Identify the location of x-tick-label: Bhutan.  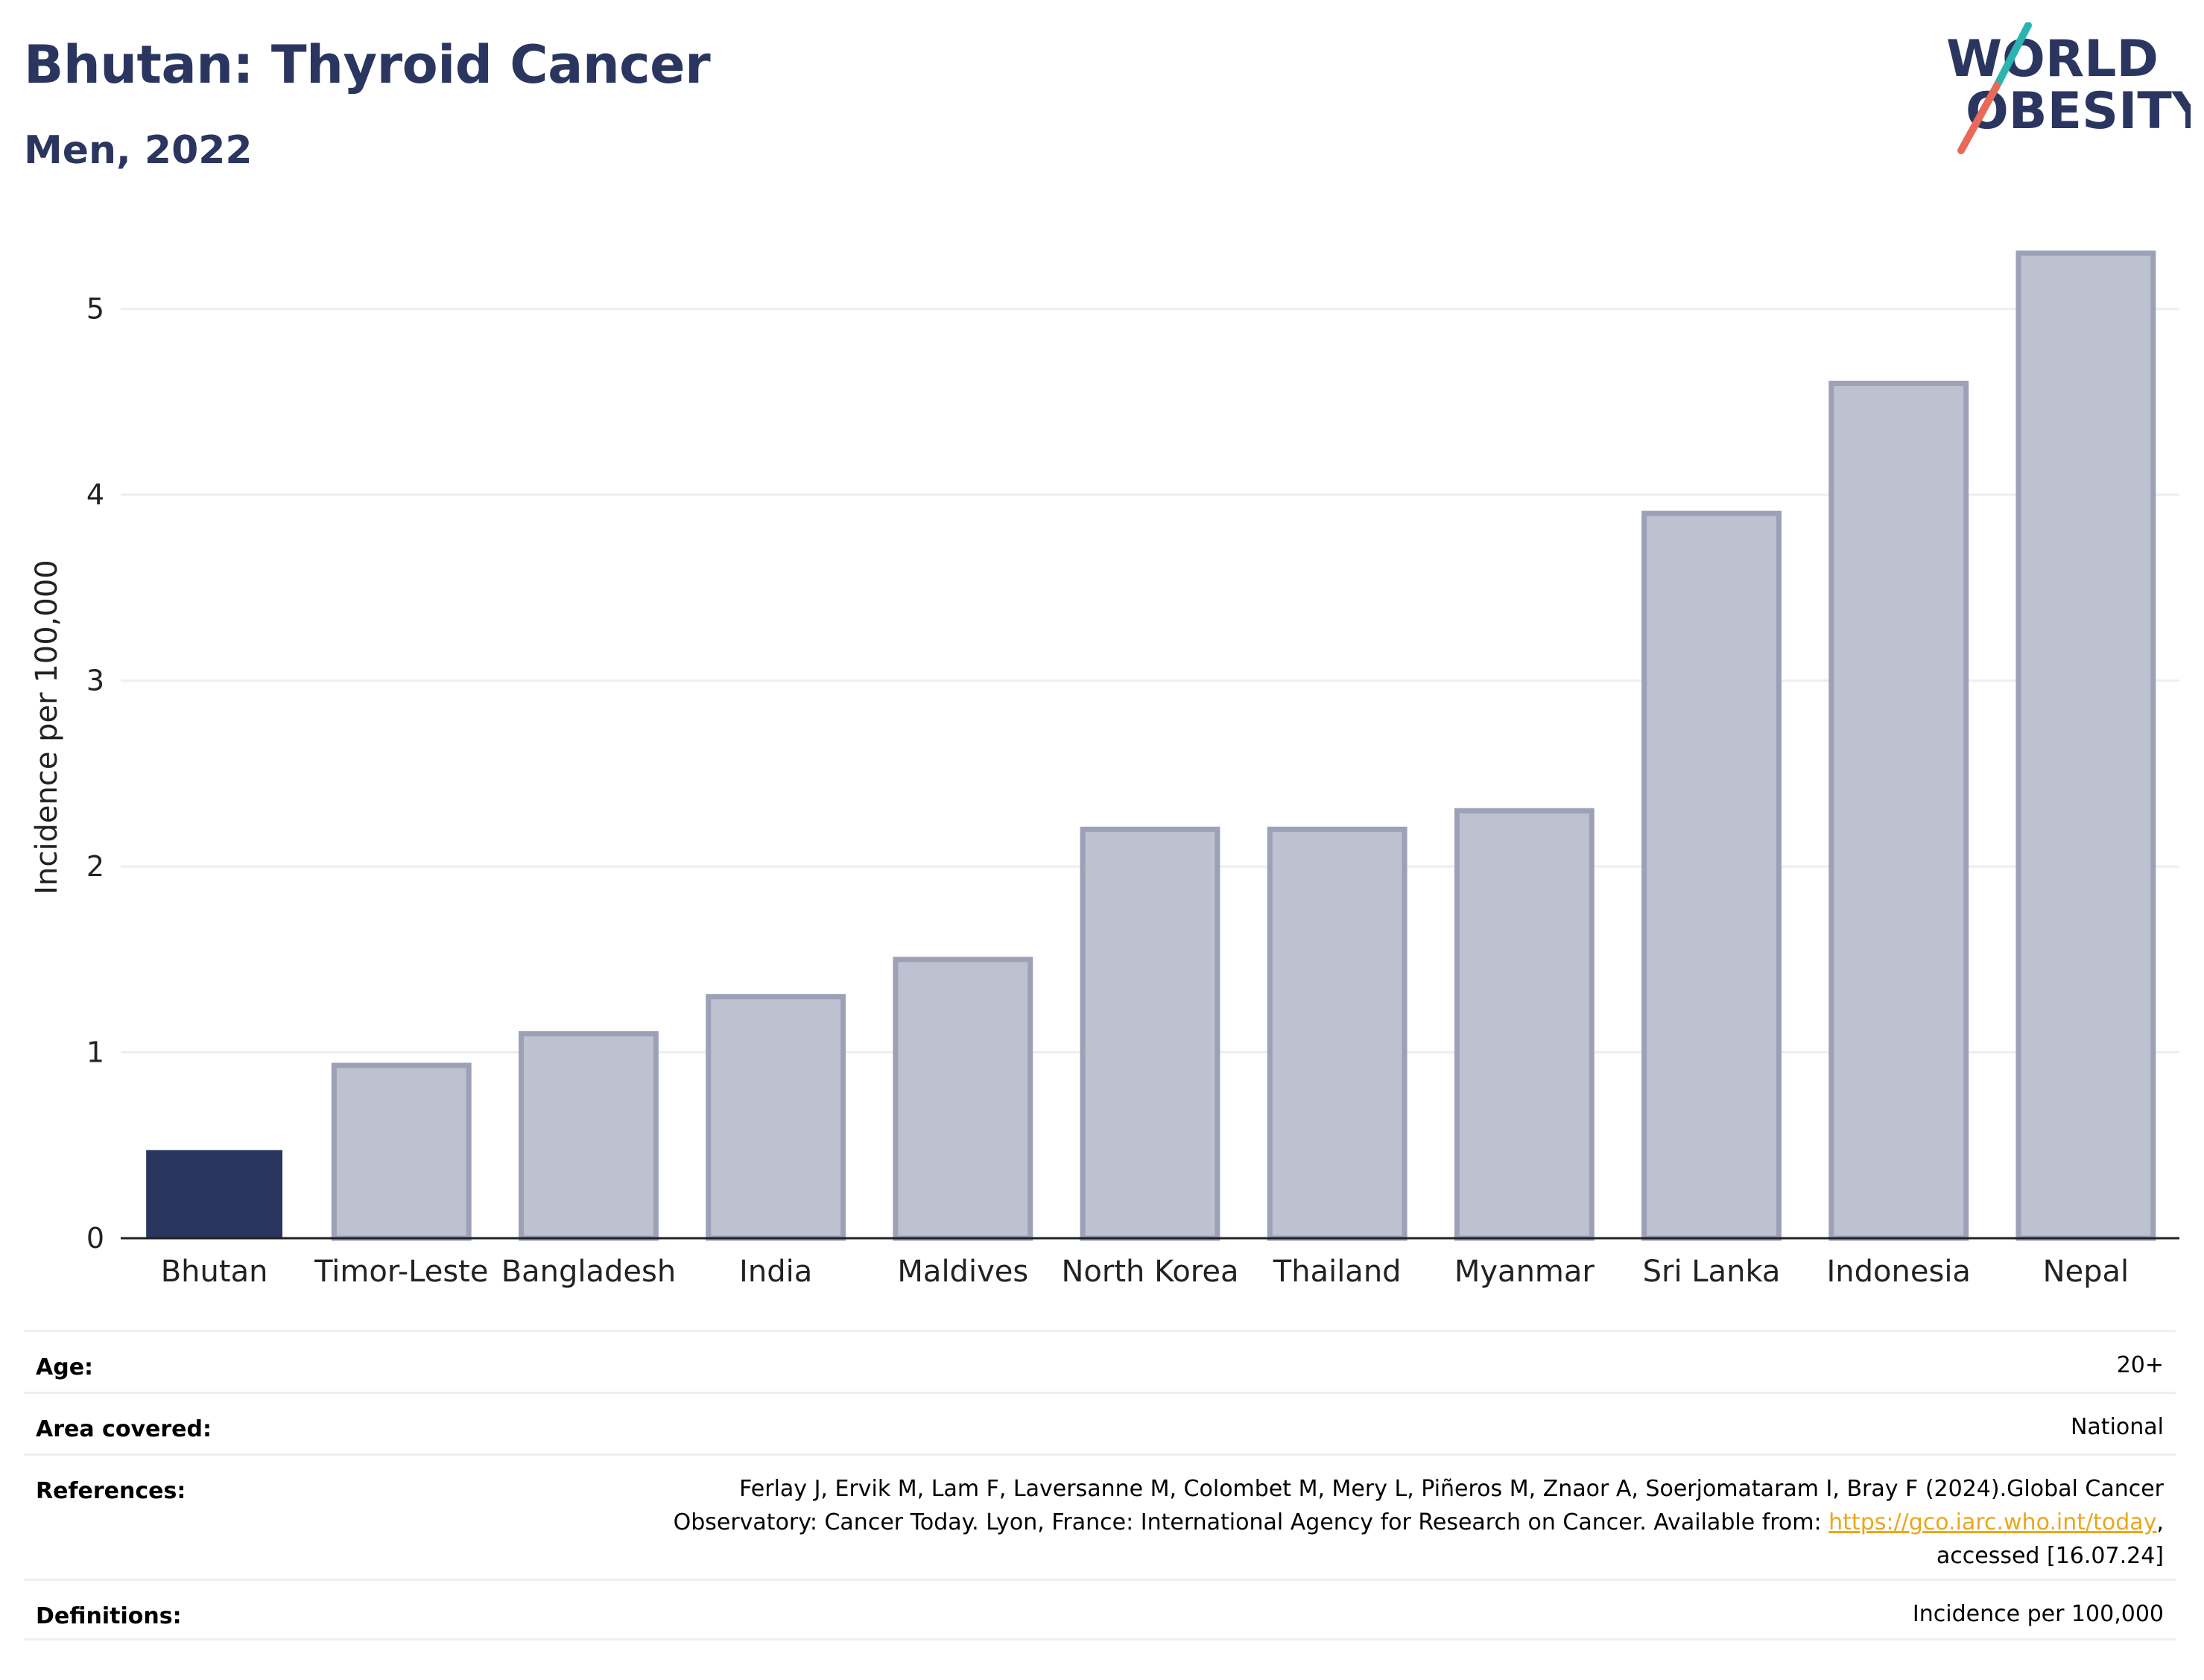
(215, 1272).